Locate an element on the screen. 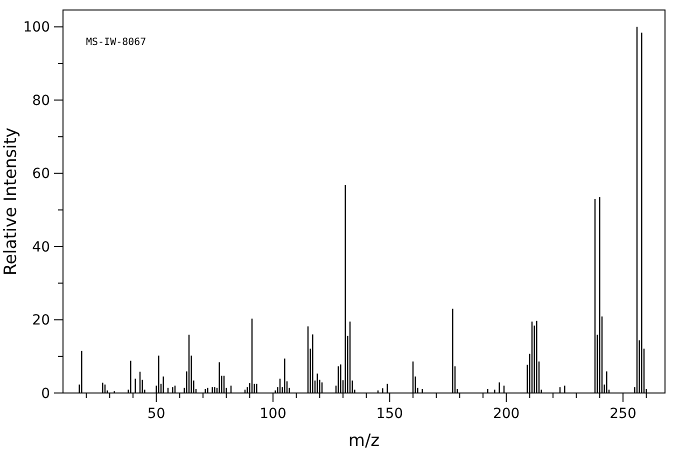 The image size is (676, 455). x-tick-label: 150 is located at coordinates (390, 414).